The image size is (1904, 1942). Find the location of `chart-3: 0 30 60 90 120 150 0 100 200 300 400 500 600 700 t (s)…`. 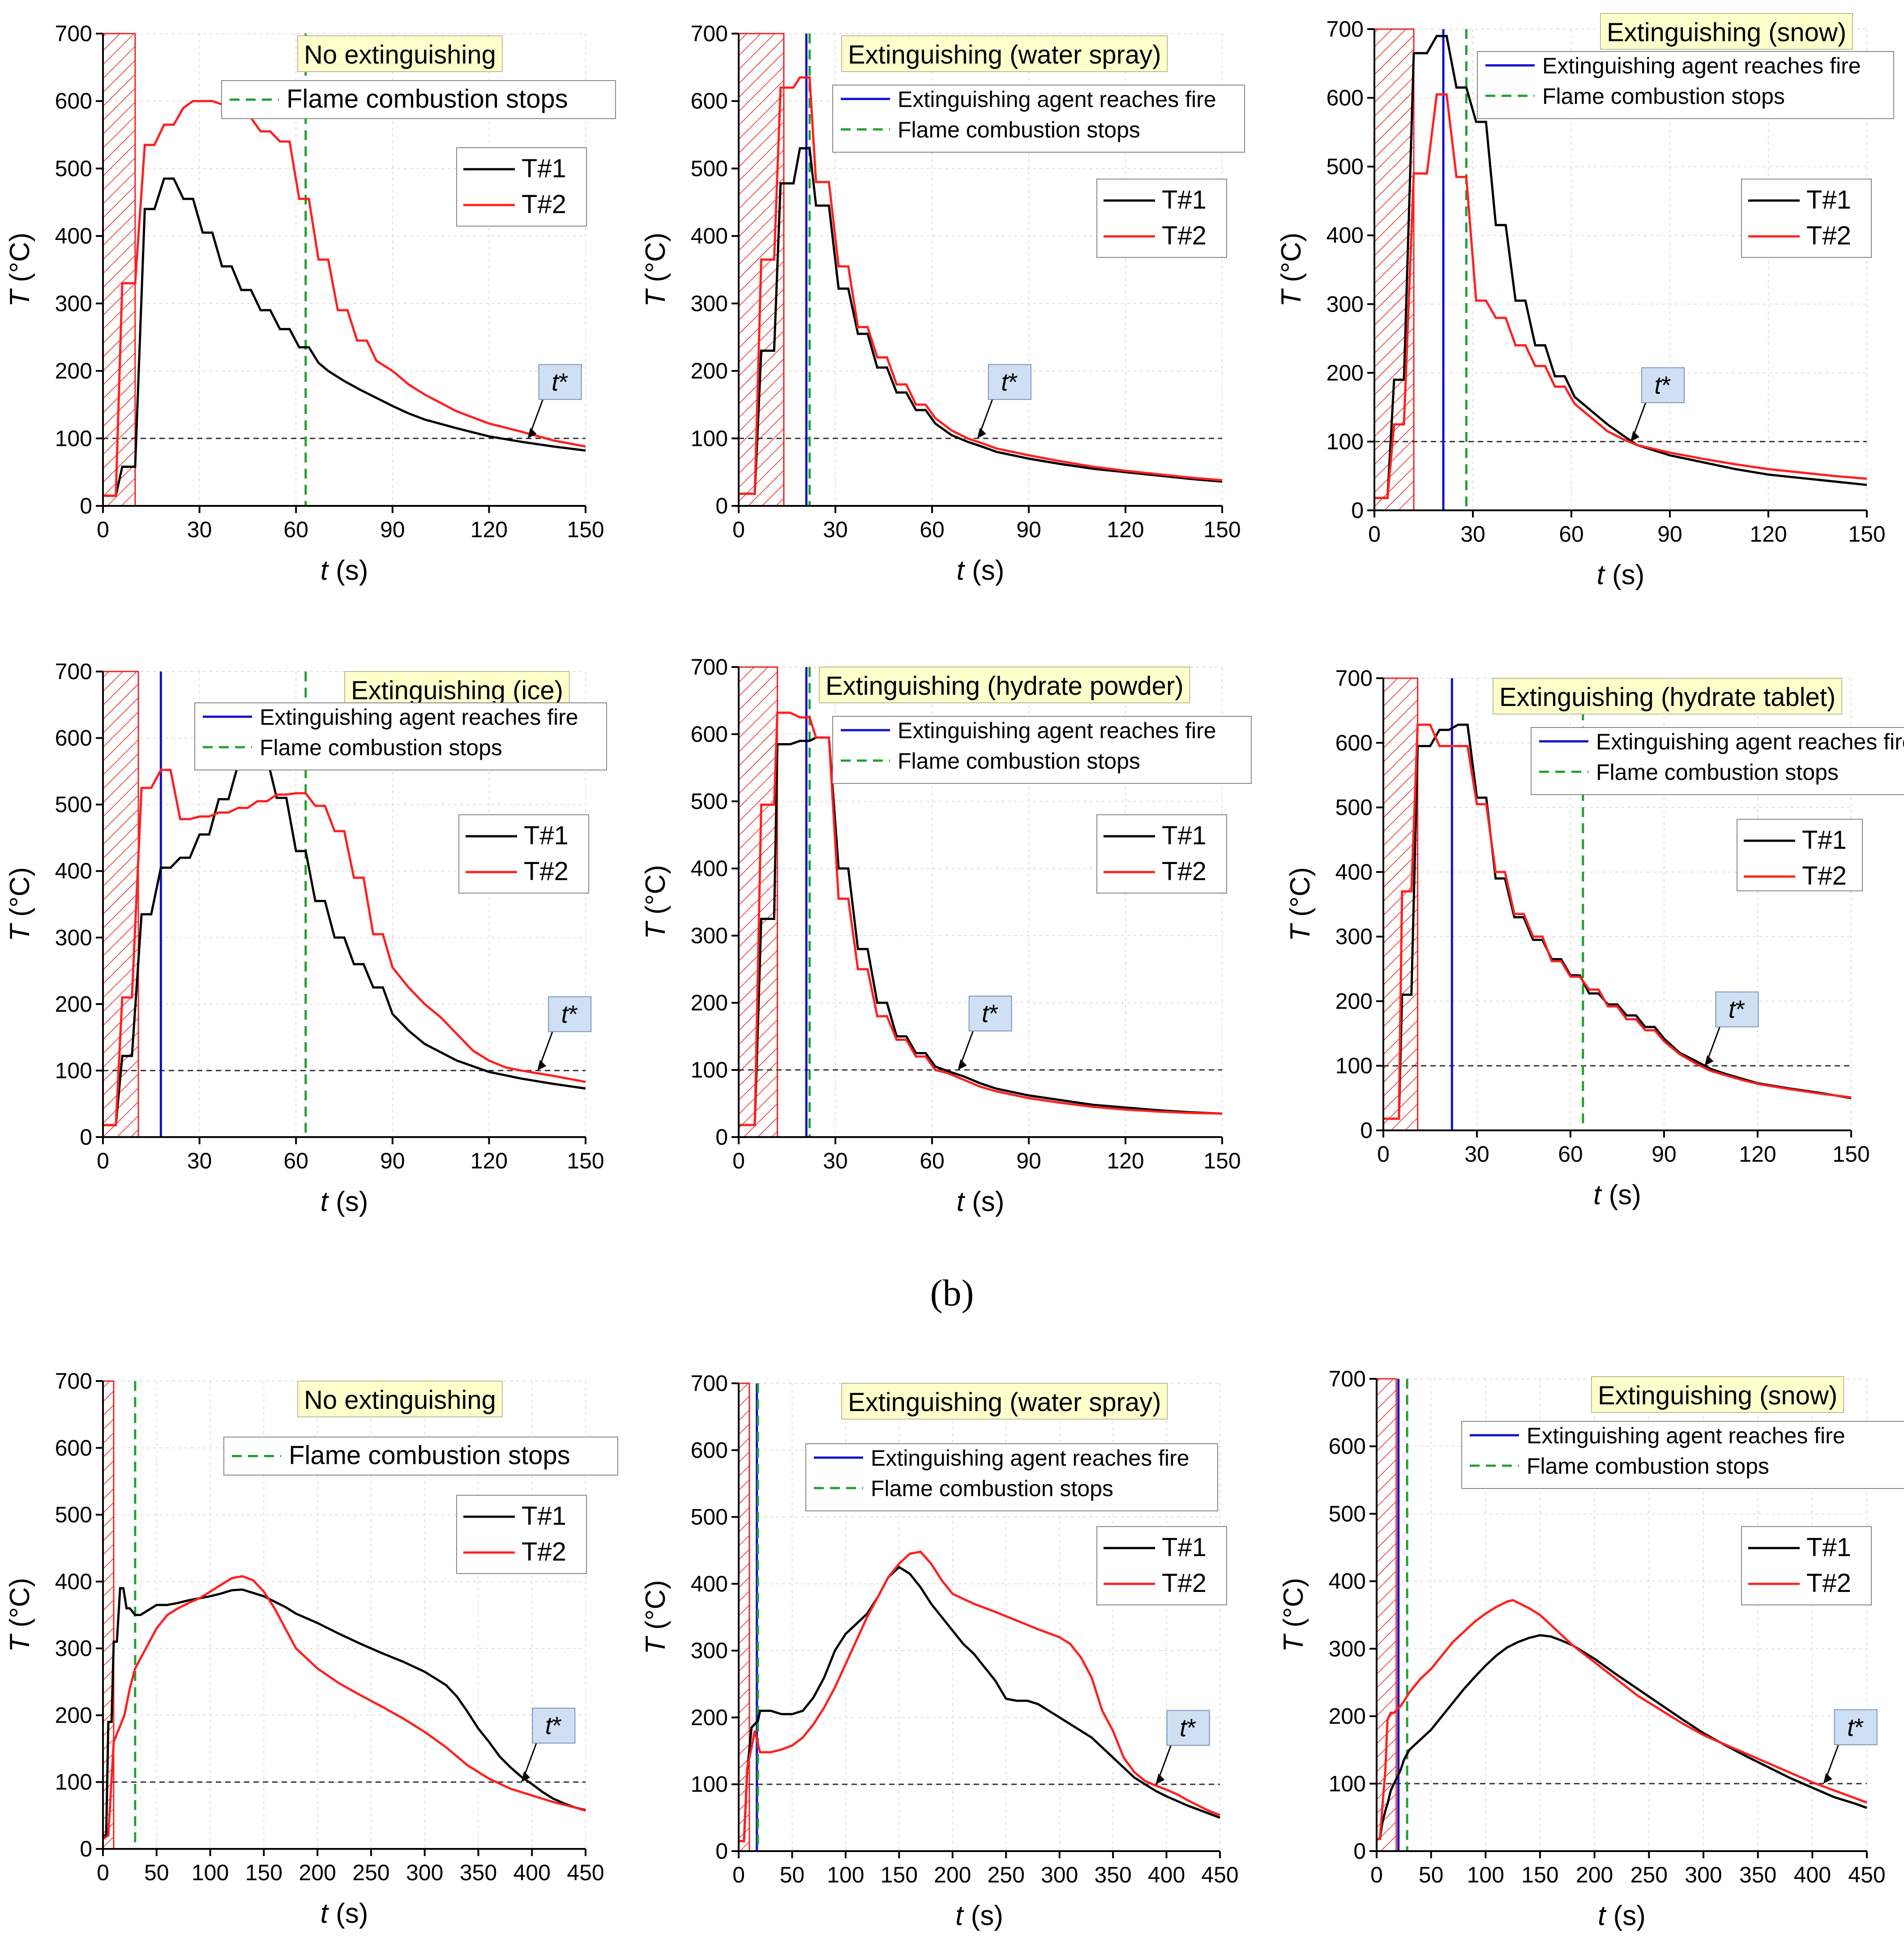

chart-3: 0 30 60 90 120 150 0 100 200 300 400 500 600 700 t (s)… is located at coordinates (1585, 301).